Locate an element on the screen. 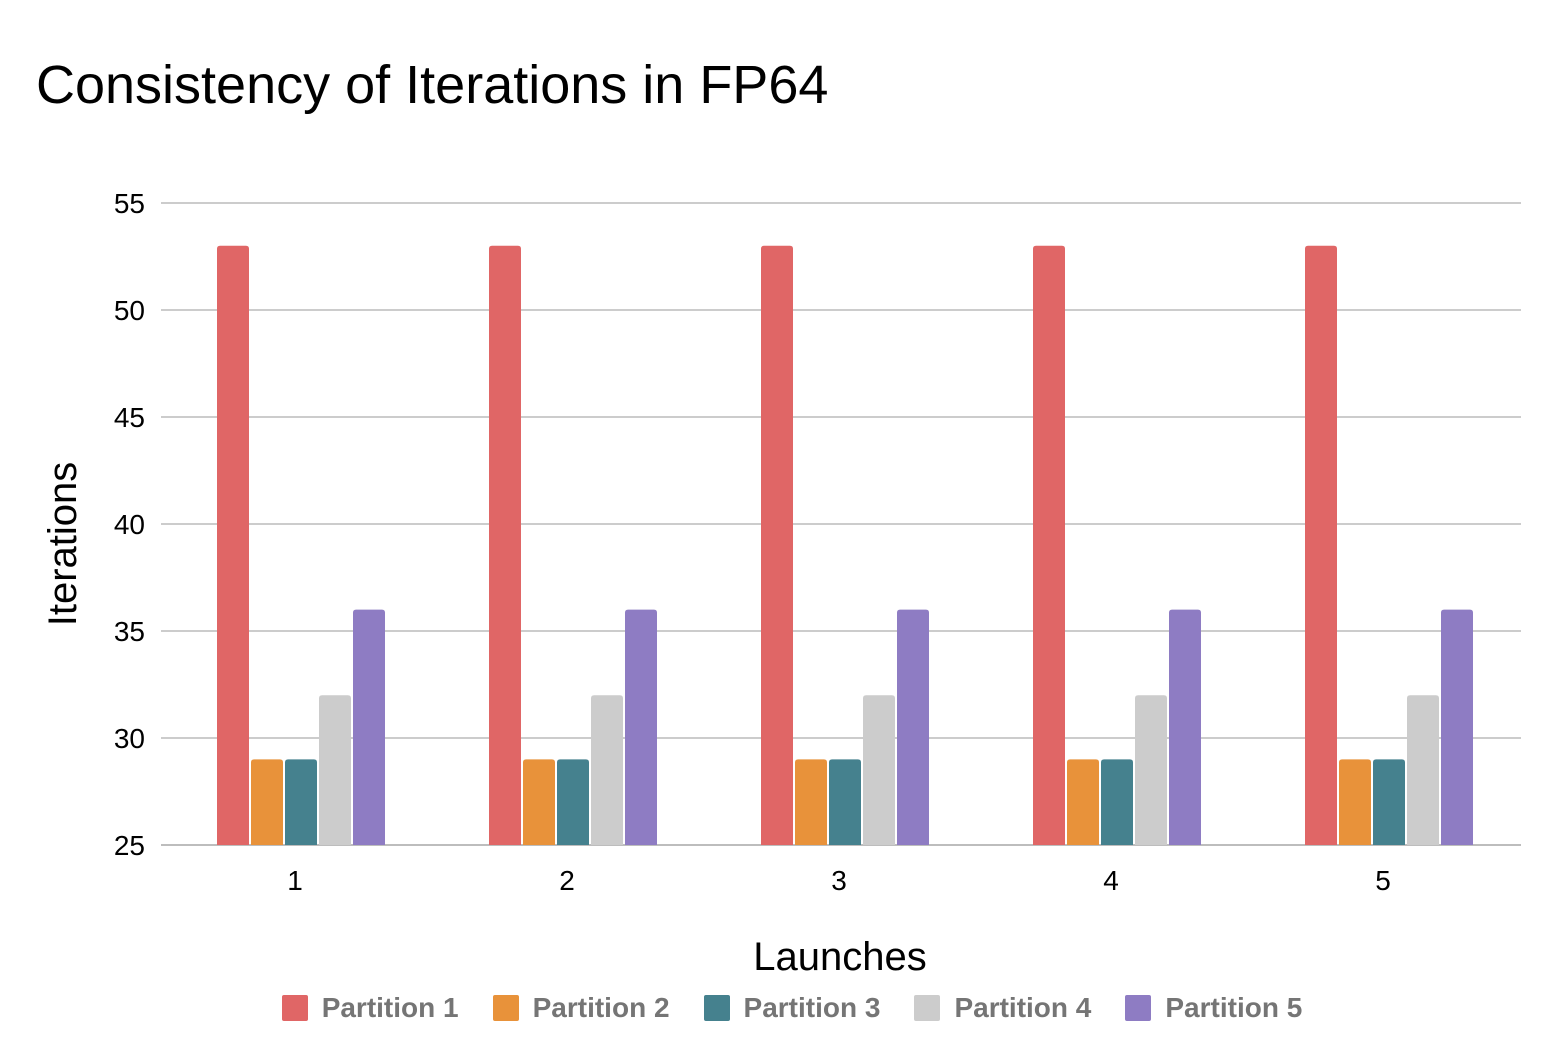 This screenshot has height=1050, width=1568. legend-item: Partition 3 is located at coordinates (792, 1008).